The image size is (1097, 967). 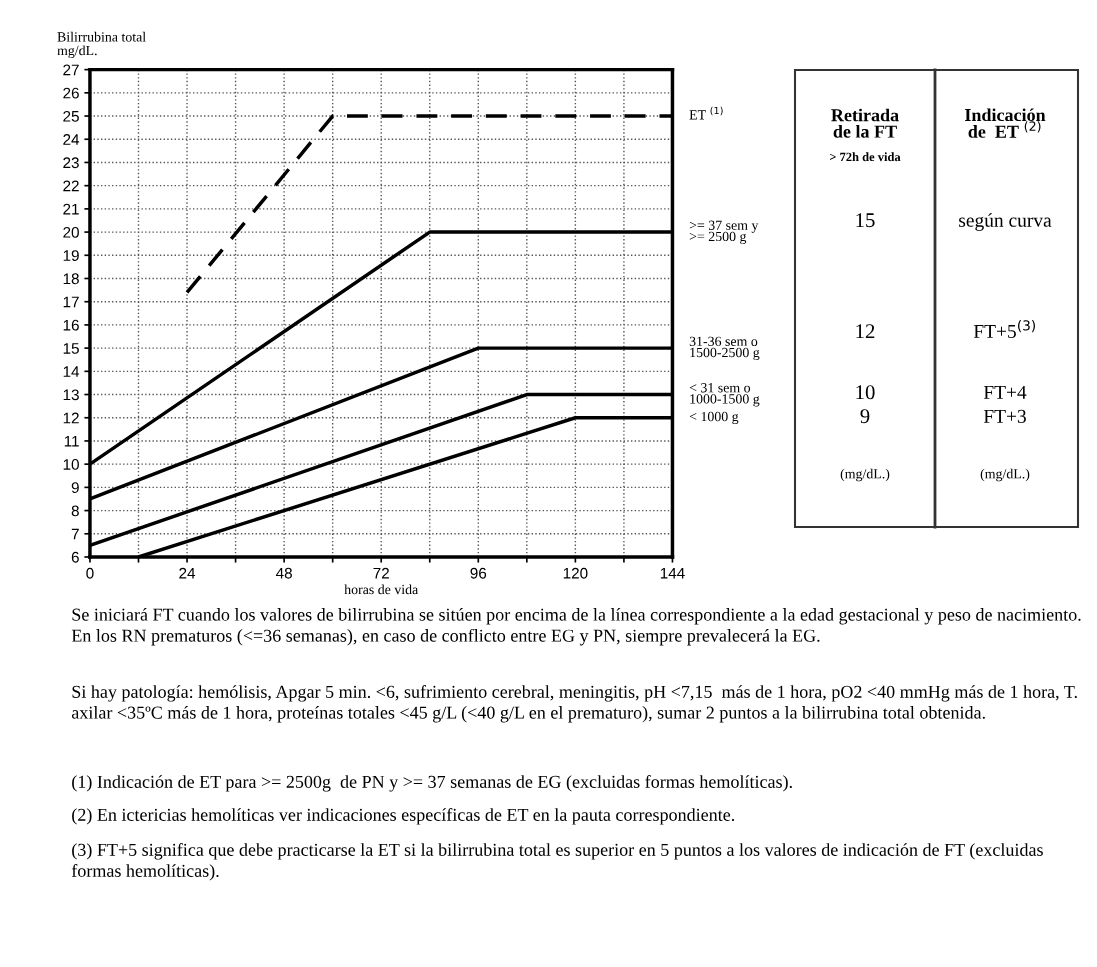 What do you see at coordinates (724, 395) in the screenshot?
I see `series-label: < 31 sem o 1000-1500 g` at bounding box center [724, 395].